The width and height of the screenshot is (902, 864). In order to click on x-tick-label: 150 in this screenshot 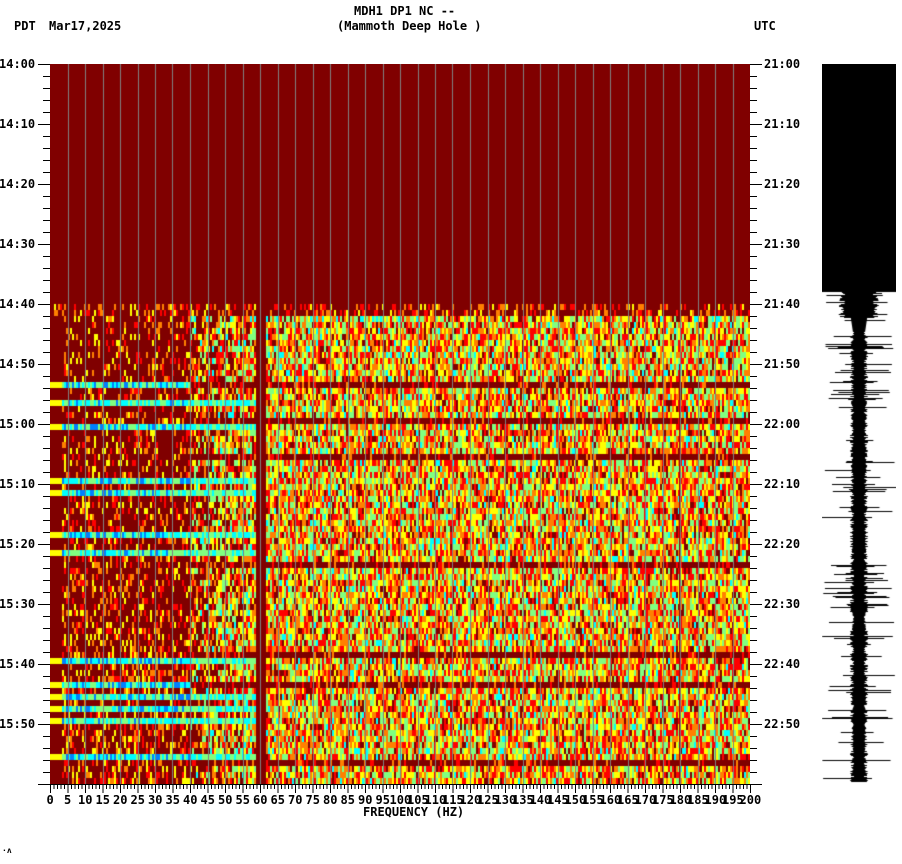, I will do `click(575, 800)`.